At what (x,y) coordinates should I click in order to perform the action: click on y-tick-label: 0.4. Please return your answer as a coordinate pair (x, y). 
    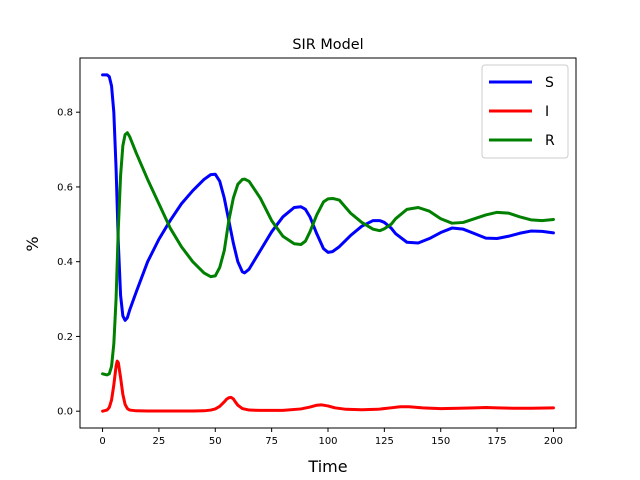
    Looking at the image, I should click on (65, 262).